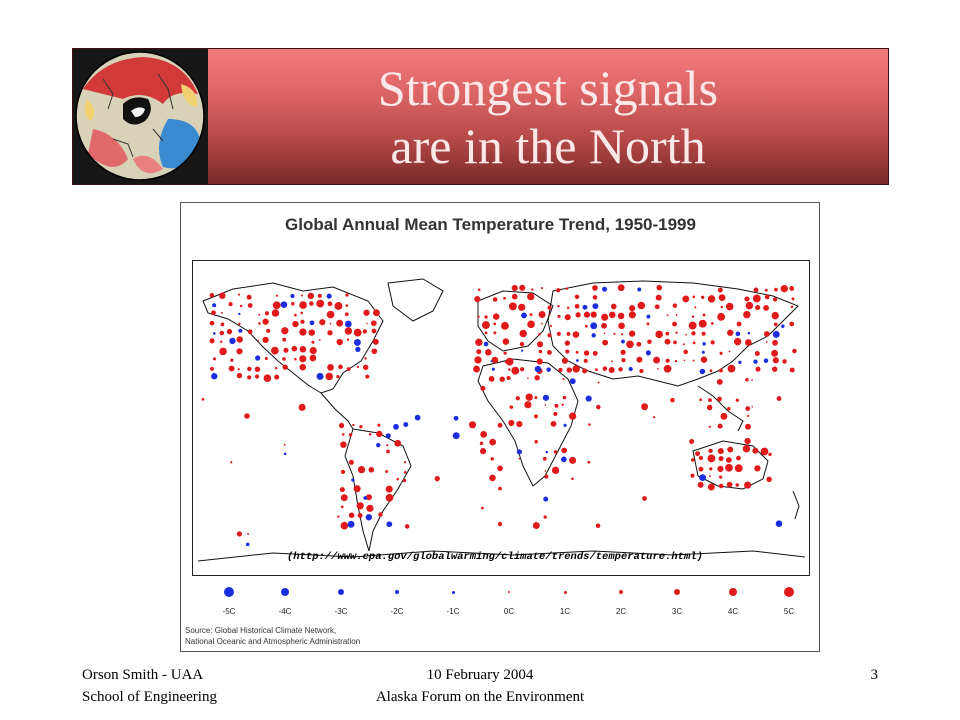 Image resolution: width=960 pixels, height=720 pixels. Describe the element at coordinates (677, 604) in the screenshot. I see `legend-item: 3C` at that location.